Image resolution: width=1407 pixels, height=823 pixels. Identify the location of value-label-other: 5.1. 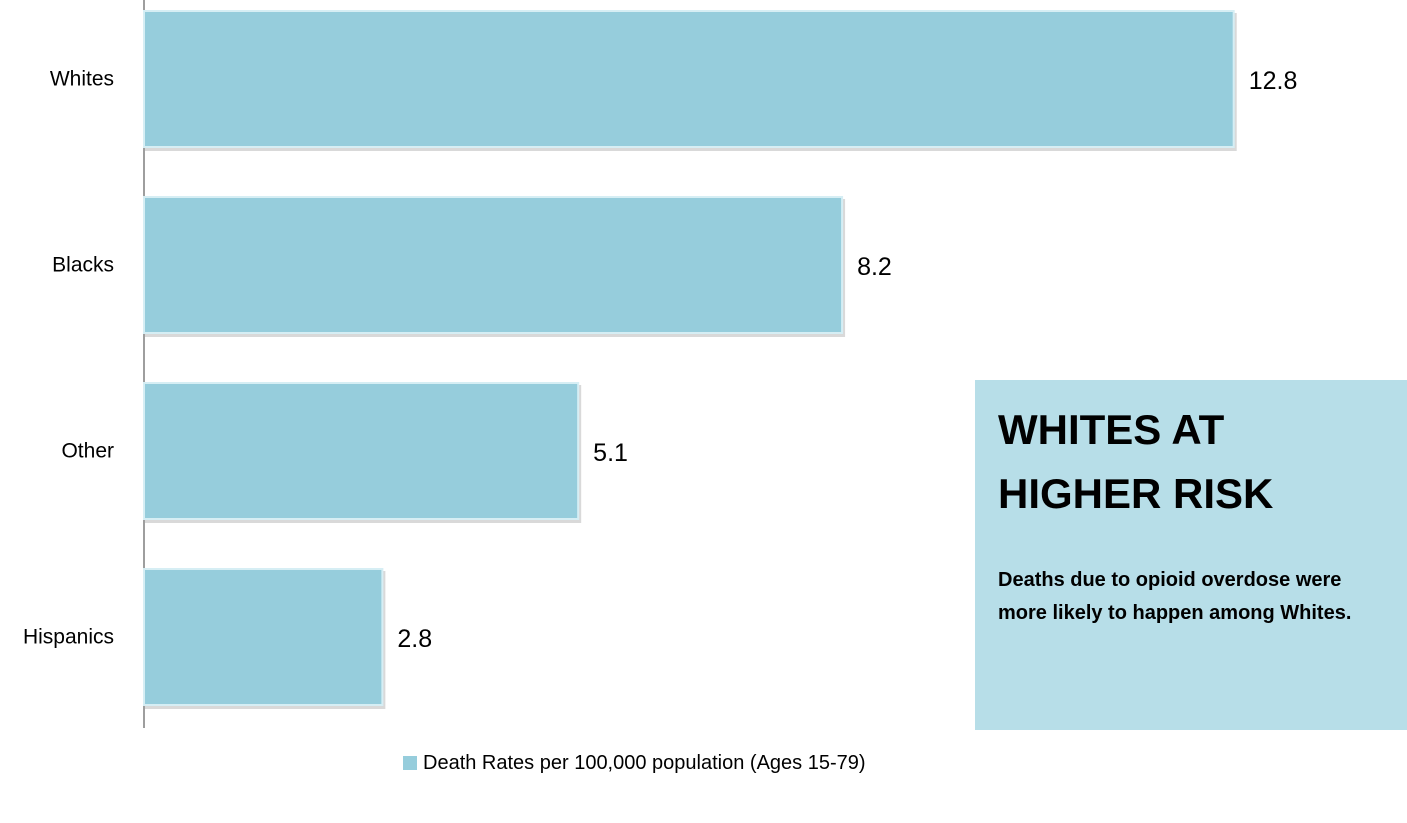
(610, 453).